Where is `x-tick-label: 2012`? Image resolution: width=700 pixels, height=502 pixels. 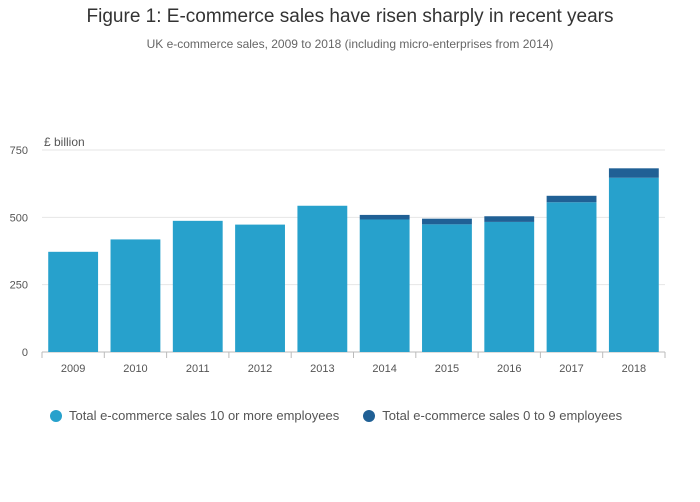
x-tick-label: 2012 is located at coordinates (260, 369).